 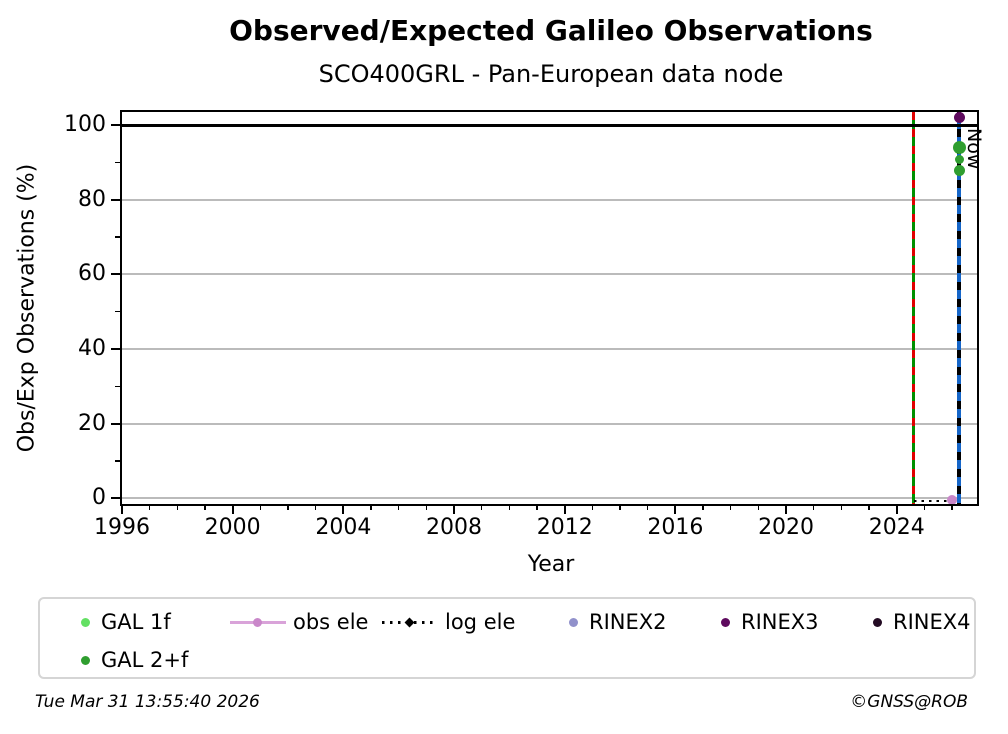 I want to click on x-tick-label: 2012, so click(x=564, y=527).